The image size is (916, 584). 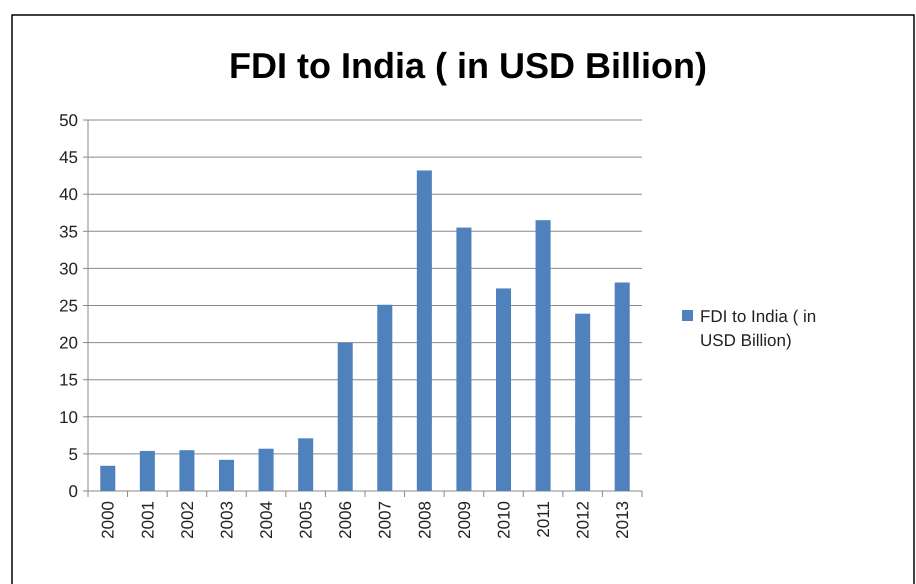 What do you see at coordinates (583, 520) in the screenshot?
I see `x-tick-label: 2012` at bounding box center [583, 520].